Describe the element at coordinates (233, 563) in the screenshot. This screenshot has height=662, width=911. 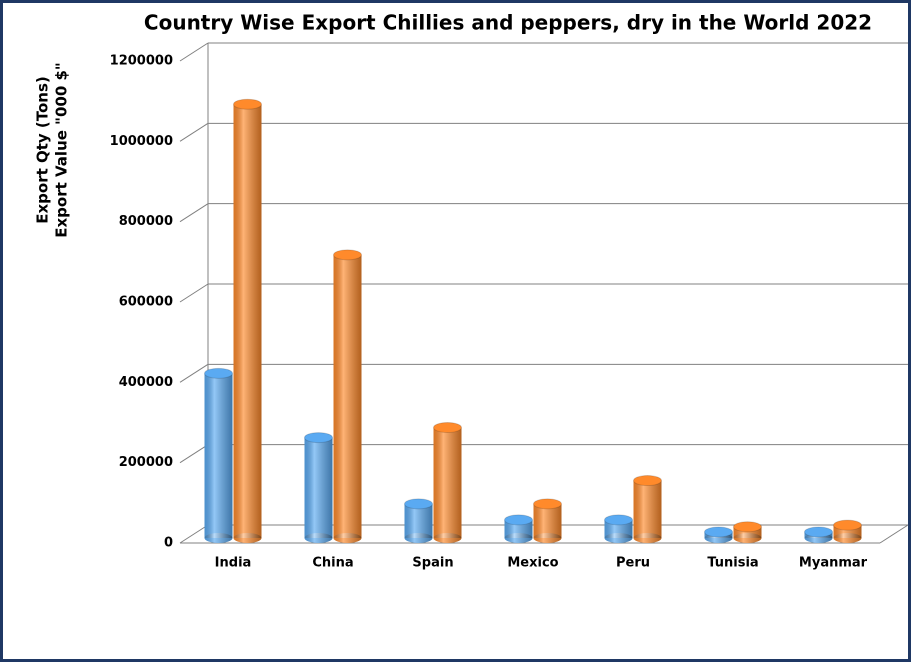
I see `x-tick-label: India` at that location.